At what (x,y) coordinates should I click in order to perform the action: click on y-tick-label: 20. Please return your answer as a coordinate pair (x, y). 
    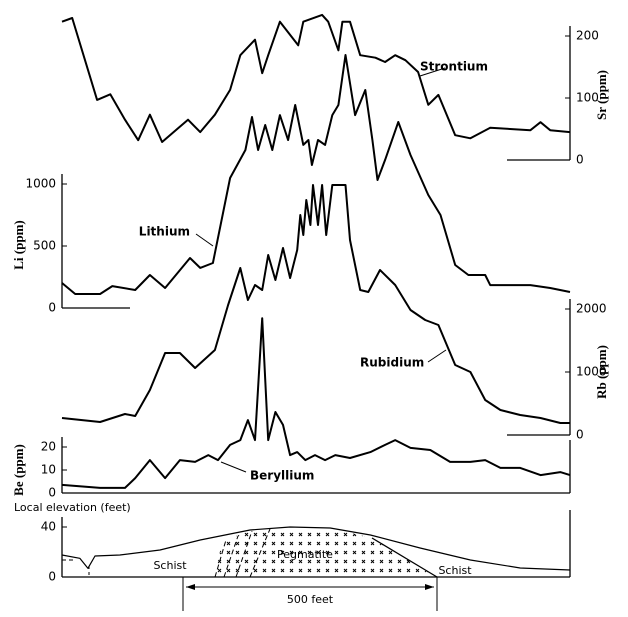
    Looking at the image, I should click on (48, 447).